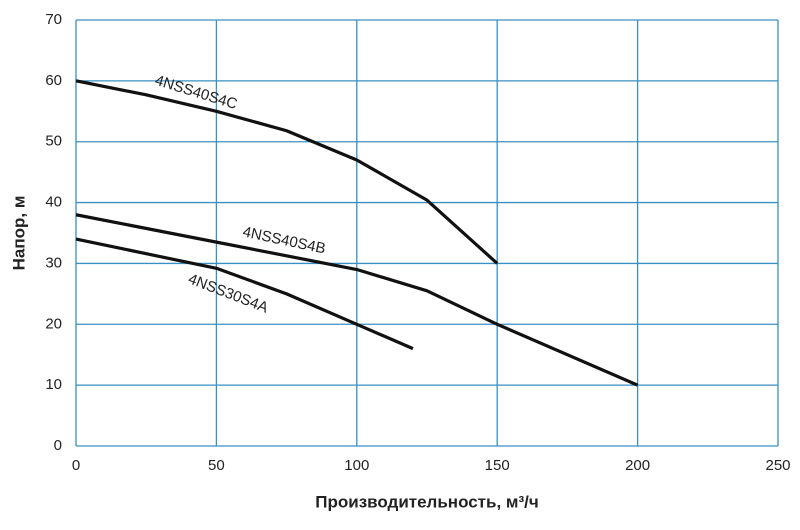  Describe the element at coordinates (777, 465) in the screenshot. I see `x-tick-label: 250` at that location.